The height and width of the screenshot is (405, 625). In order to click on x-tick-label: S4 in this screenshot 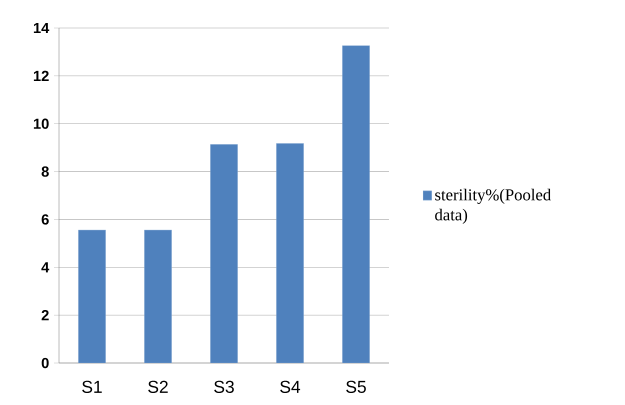, I will do `click(290, 386)`.